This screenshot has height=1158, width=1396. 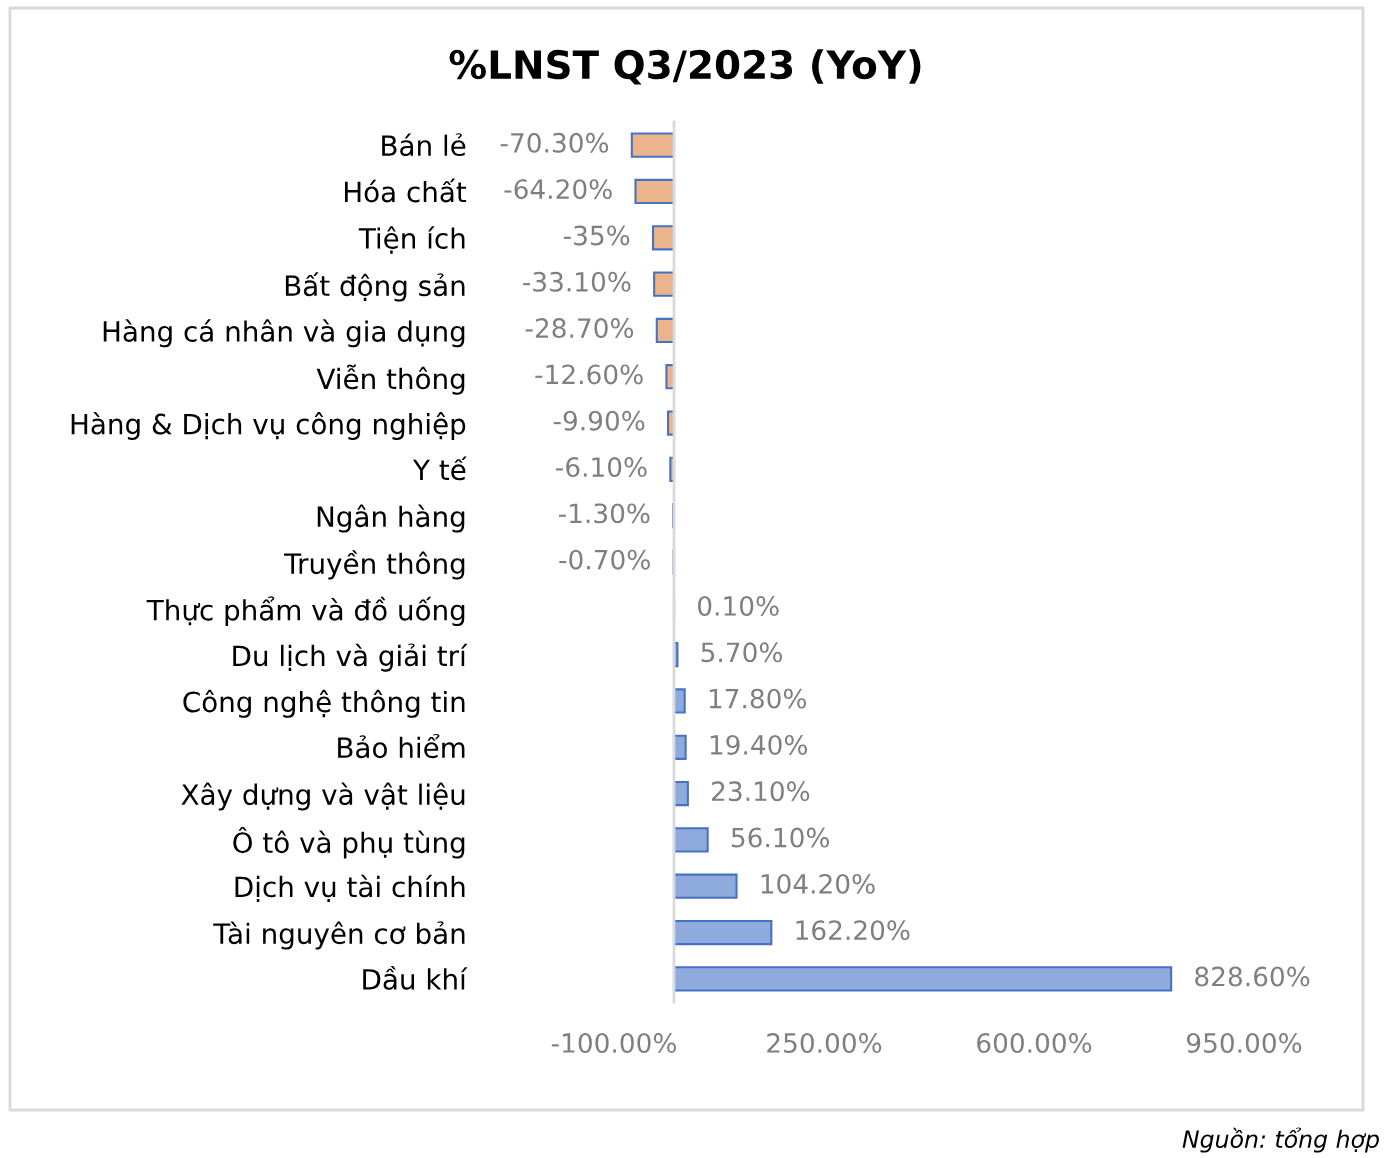 What do you see at coordinates (350, 888) in the screenshot?
I see `y-tick-label: Dịch vụ tài chính` at bounding box center [350, 888].